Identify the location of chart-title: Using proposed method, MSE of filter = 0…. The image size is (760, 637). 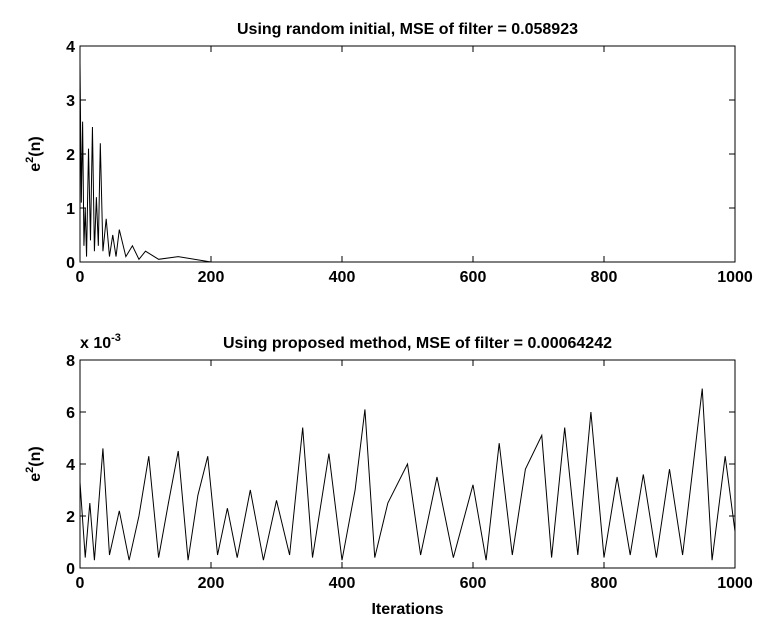
(417, 343).